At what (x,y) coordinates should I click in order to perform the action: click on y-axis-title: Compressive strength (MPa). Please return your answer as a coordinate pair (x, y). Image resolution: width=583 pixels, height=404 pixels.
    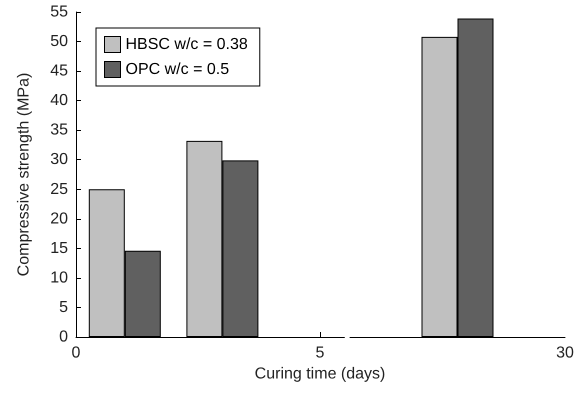
    Looking at the image, I should click on (24, 174).